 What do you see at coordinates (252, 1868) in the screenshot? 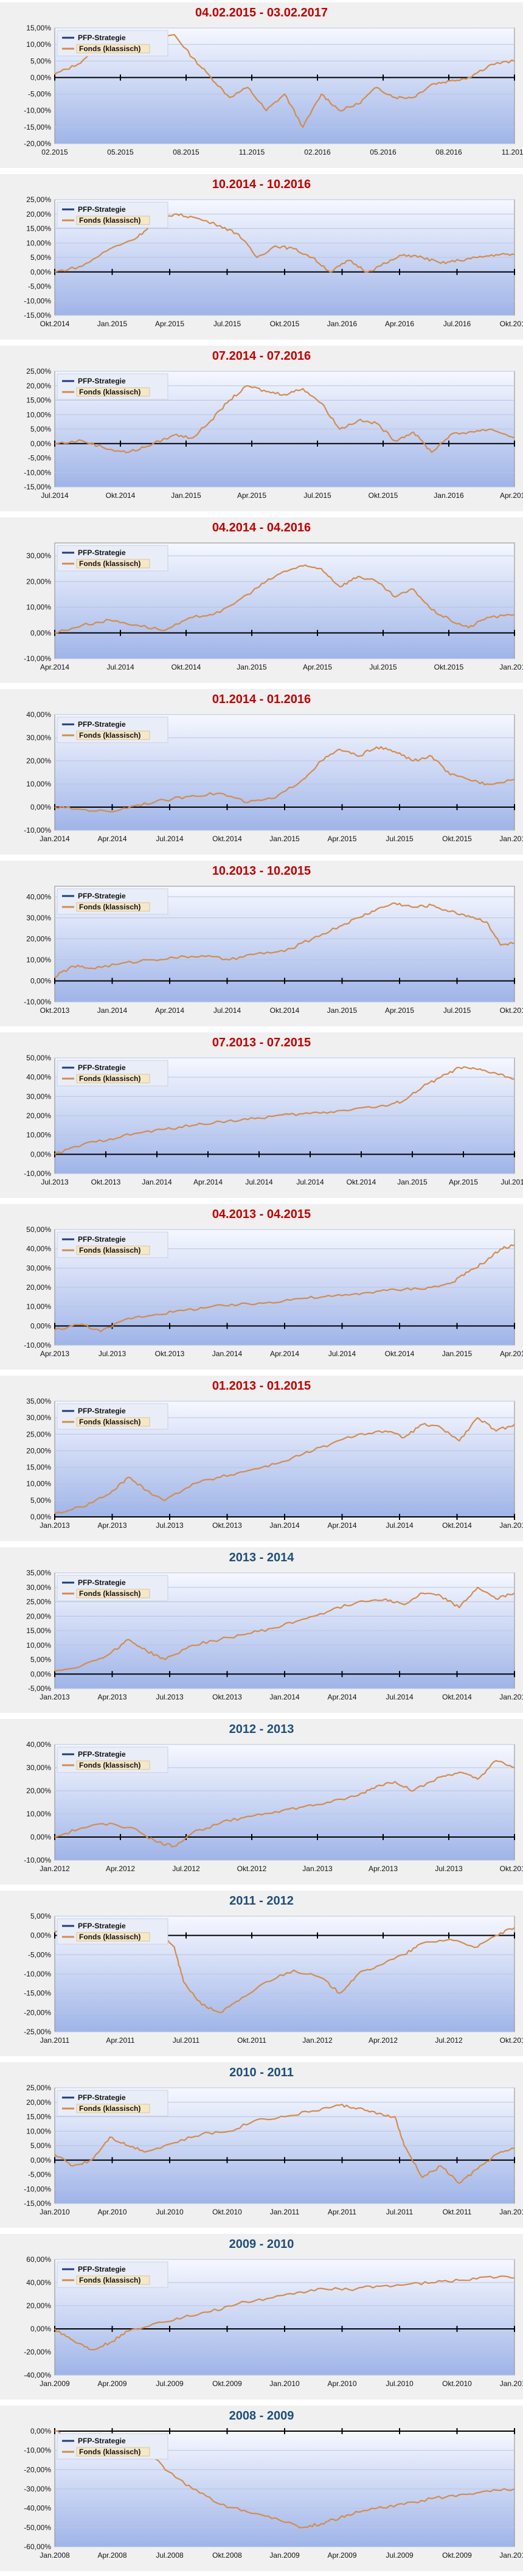
I see `x-tick-label: Okt.2012` at bounding box center [252, 1868].